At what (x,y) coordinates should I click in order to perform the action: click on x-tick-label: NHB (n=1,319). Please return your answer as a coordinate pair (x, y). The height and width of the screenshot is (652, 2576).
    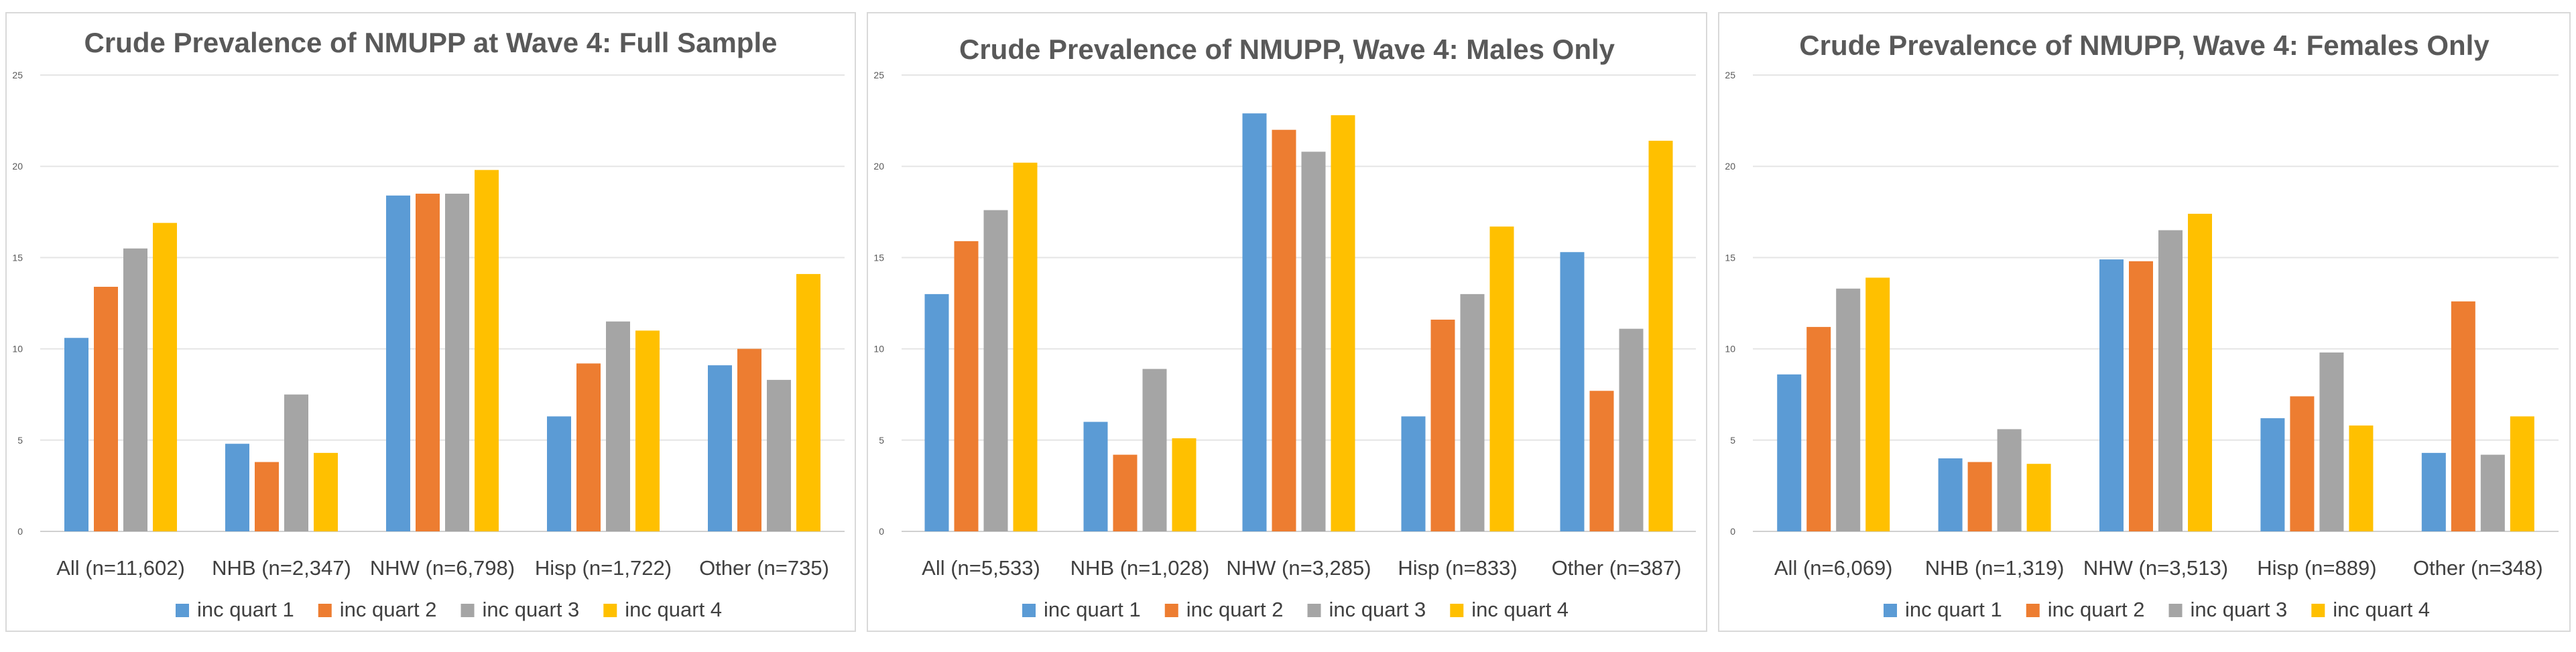
    Looking at the image, I should click on (1995, 568).